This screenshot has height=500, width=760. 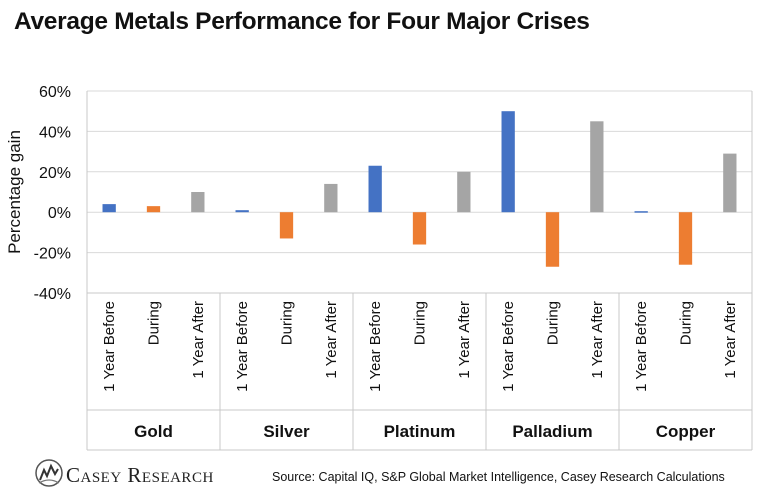 What do you see at coordinates (55, 132) in the screenshot?
I see `y-tick-label: 40%` at bounding box center [55, 132].